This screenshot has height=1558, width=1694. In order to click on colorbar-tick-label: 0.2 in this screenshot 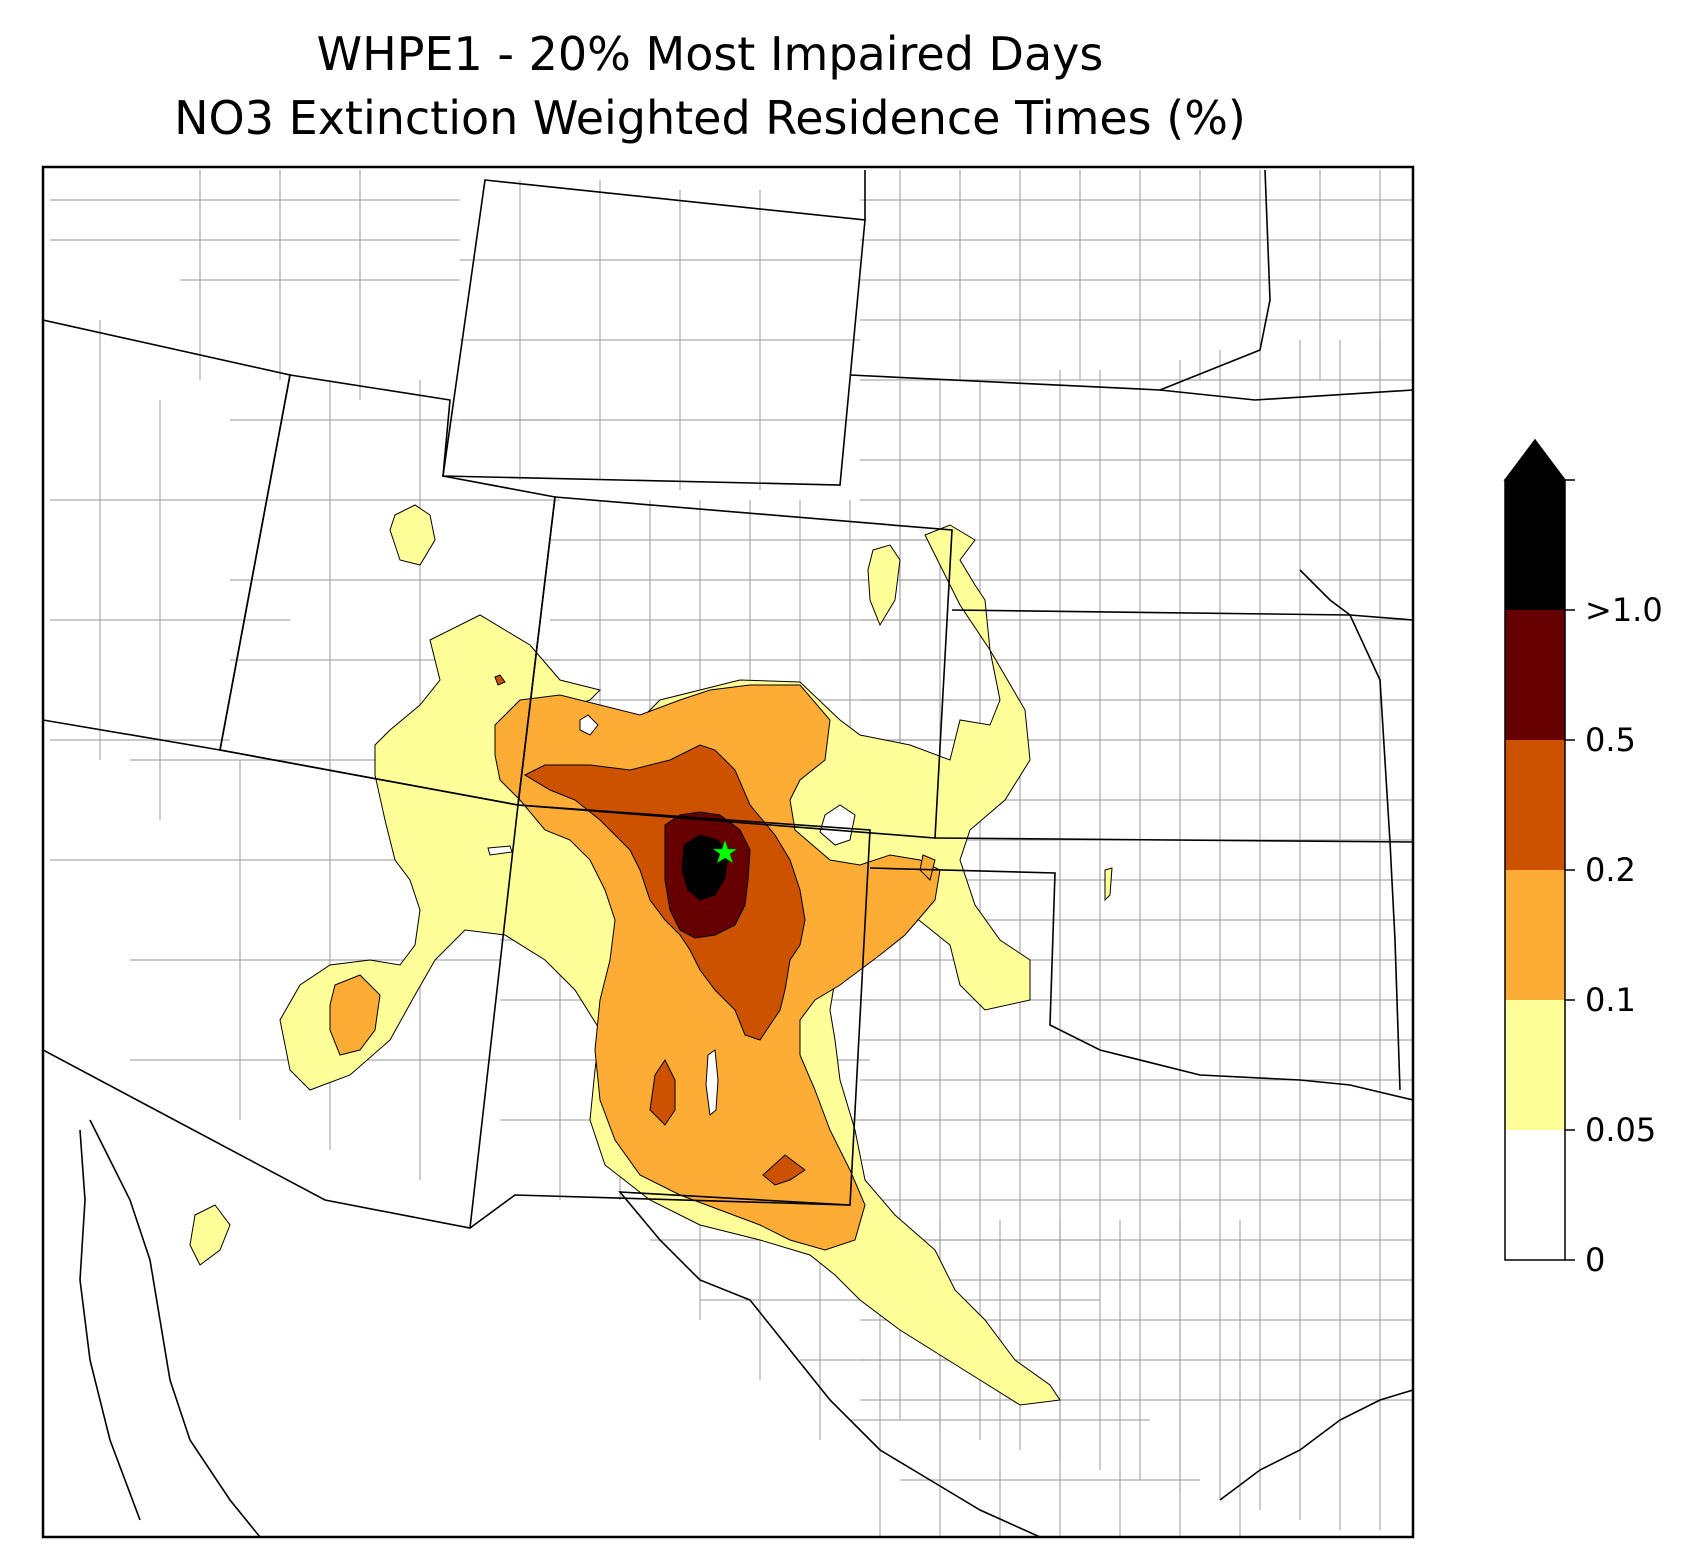, I will do `click(1610, 870)`.